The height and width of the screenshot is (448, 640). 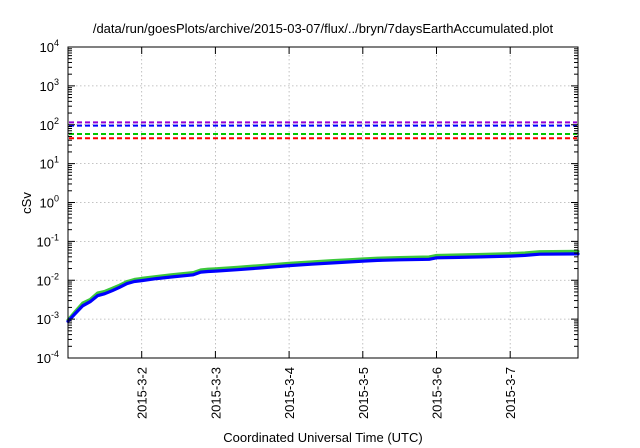 I want to click on y-tick-label: 10¹, so click(x=49, y=163).